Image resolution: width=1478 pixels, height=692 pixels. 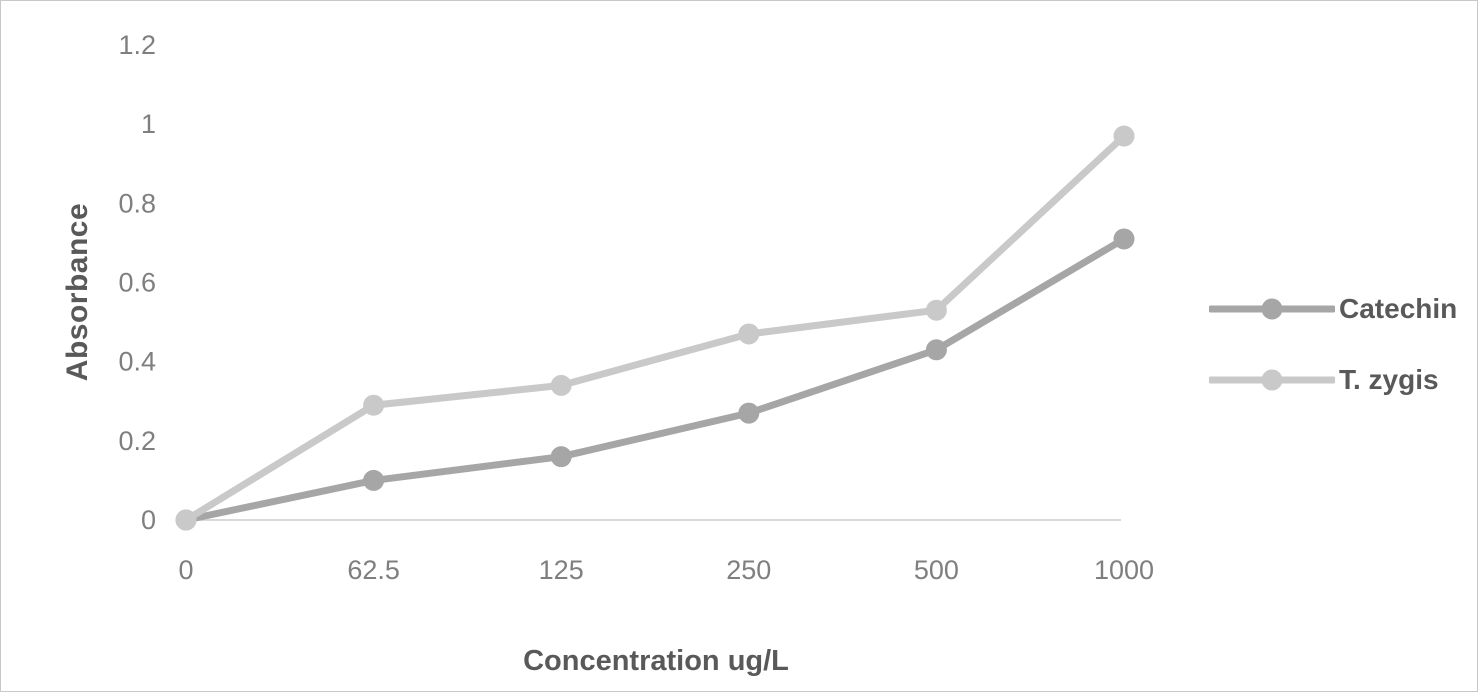 What do you see at coordinates (137, 283) in the screenshot?
I see `y-tick-label: 0.6` at bounding box center [137, 283].